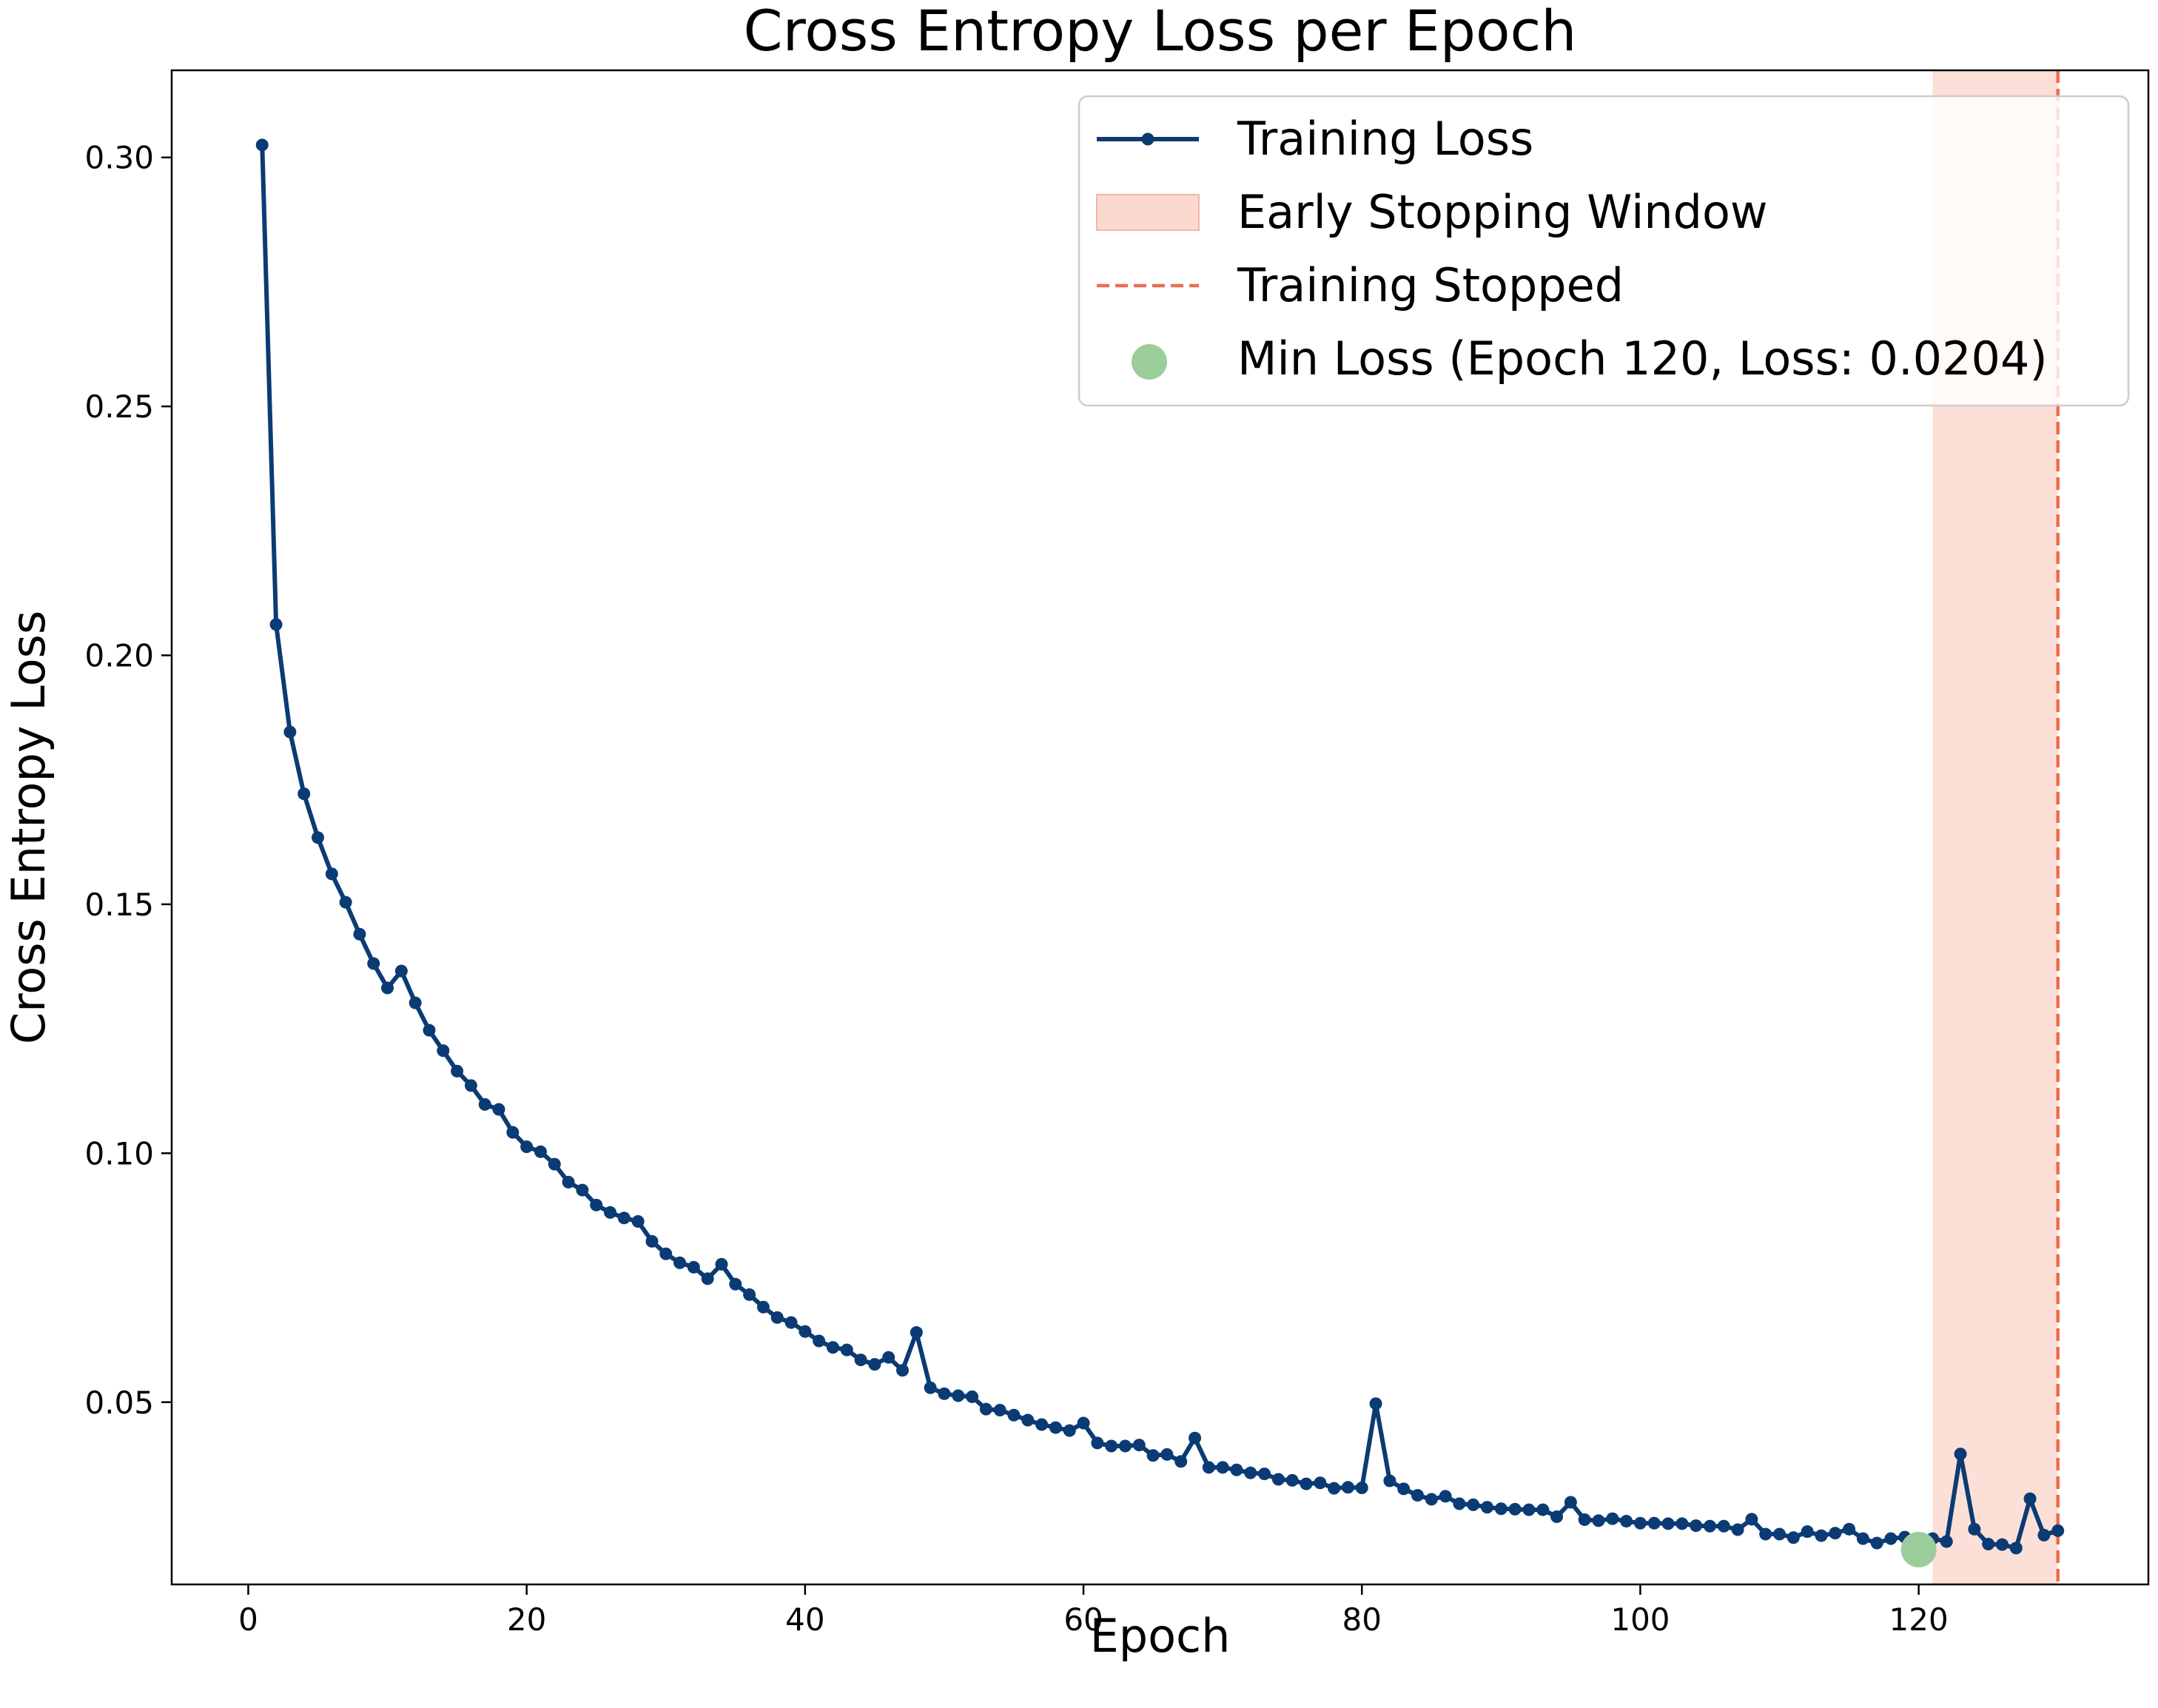 This screenshot has width=2158, height=1708. Describe the element at coordinates (1640, 1619) in the screenshot. I see `x-tick-label: 100` at that location.